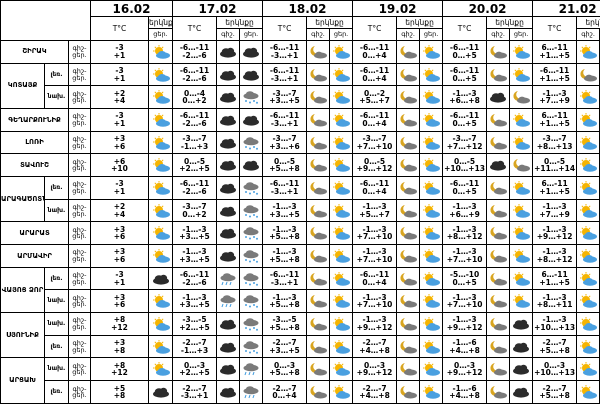  I want to click on snow-cloud-icon, so click(251, 302).